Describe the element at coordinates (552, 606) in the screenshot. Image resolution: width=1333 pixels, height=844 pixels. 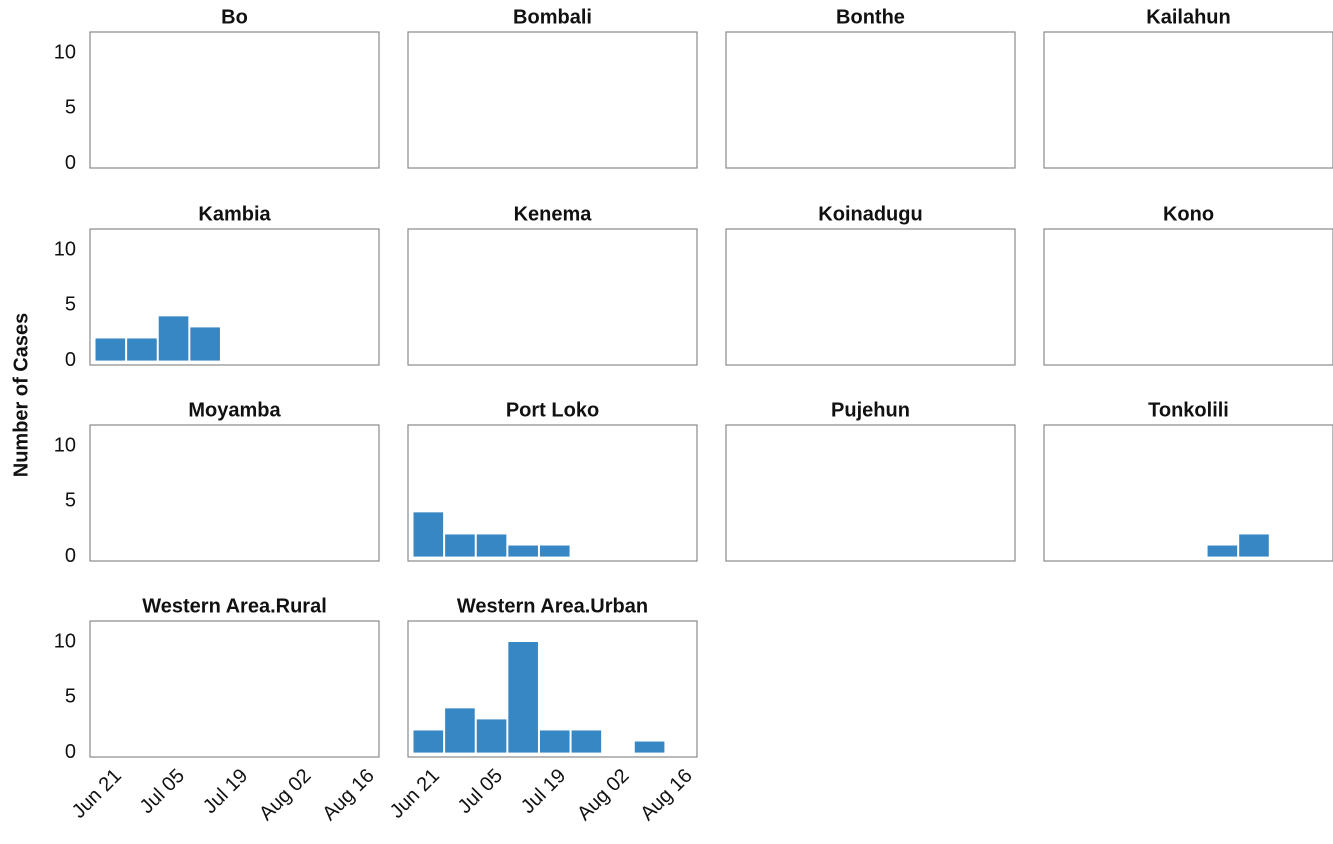
I see `panel-title: Western Area.Urban` at that location.